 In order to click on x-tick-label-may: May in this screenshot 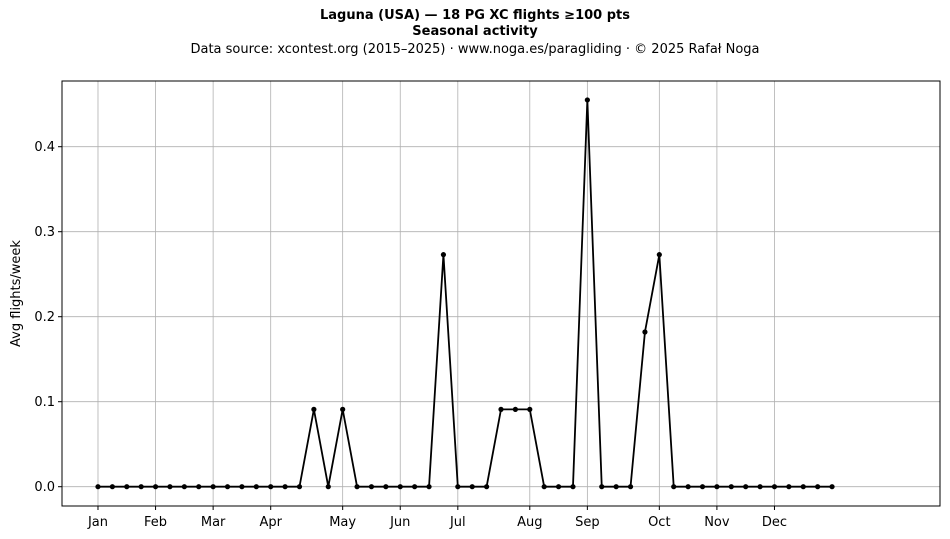, I will do `click(342, 522)`.